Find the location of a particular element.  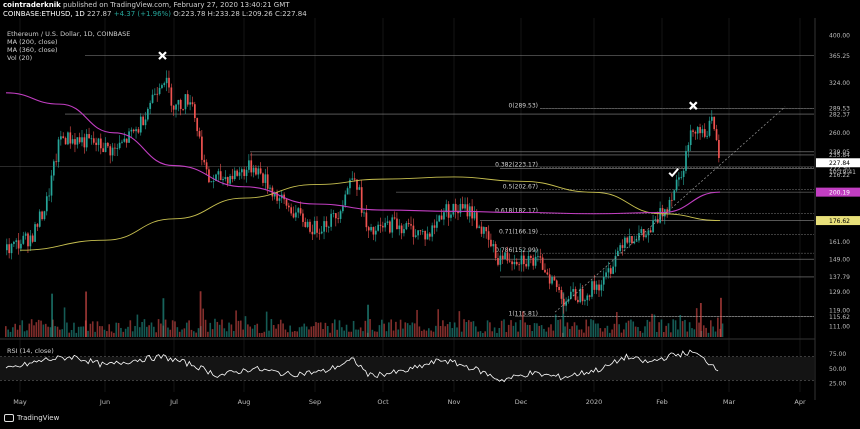

y-tick-label: 324.00 is located at coordinates (839, 83).